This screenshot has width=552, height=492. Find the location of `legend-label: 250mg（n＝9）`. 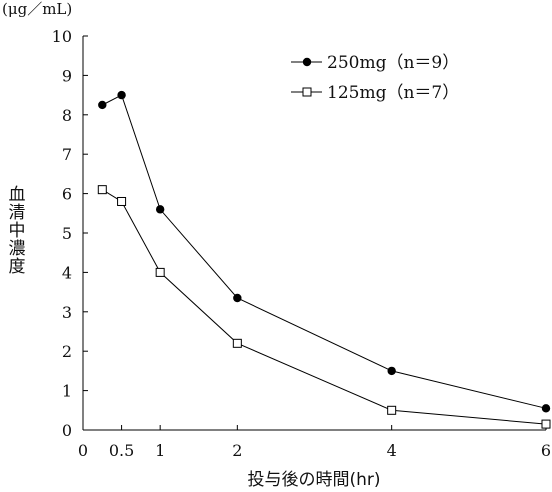

legend-label: 250mg（n＝9） is located at coordinates (393, 63).